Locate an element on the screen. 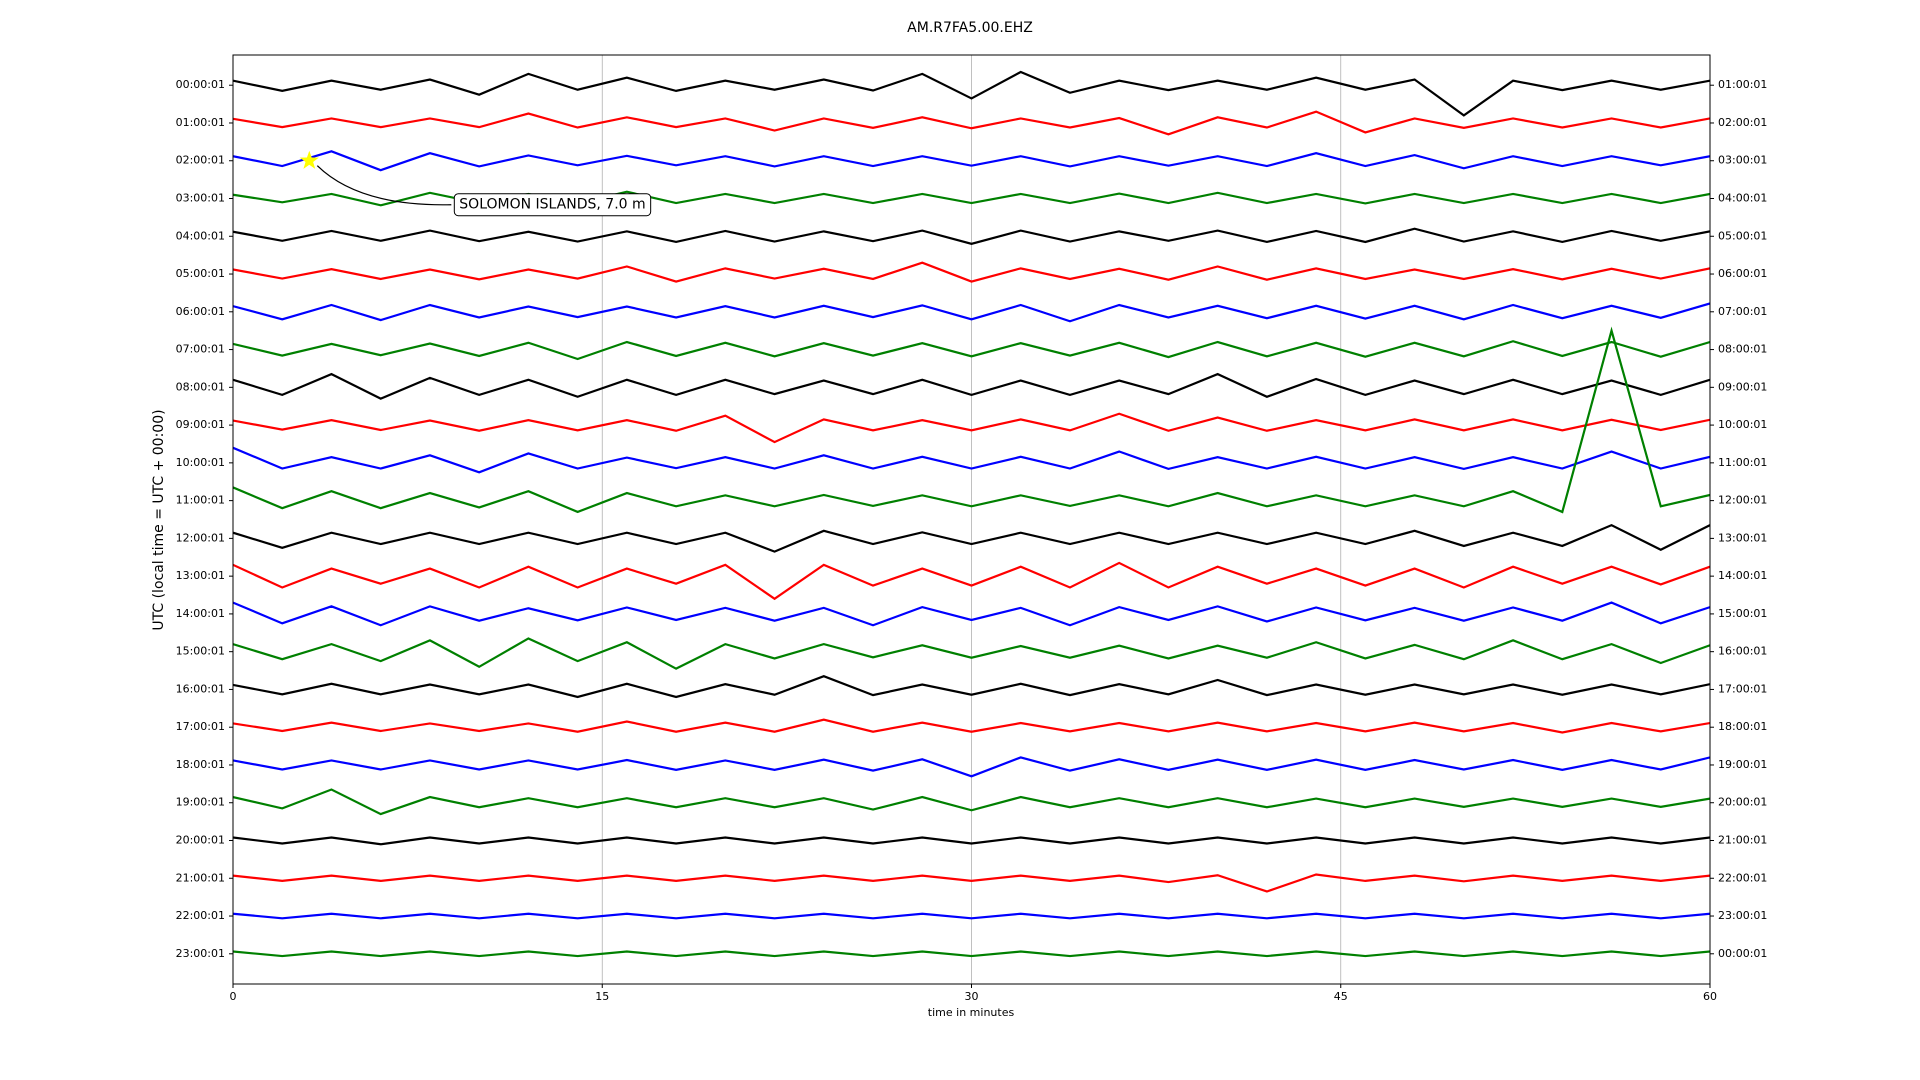  y-axis-label: UTC (local time = UTC + 00:00) is located at coordinates (159, 519).